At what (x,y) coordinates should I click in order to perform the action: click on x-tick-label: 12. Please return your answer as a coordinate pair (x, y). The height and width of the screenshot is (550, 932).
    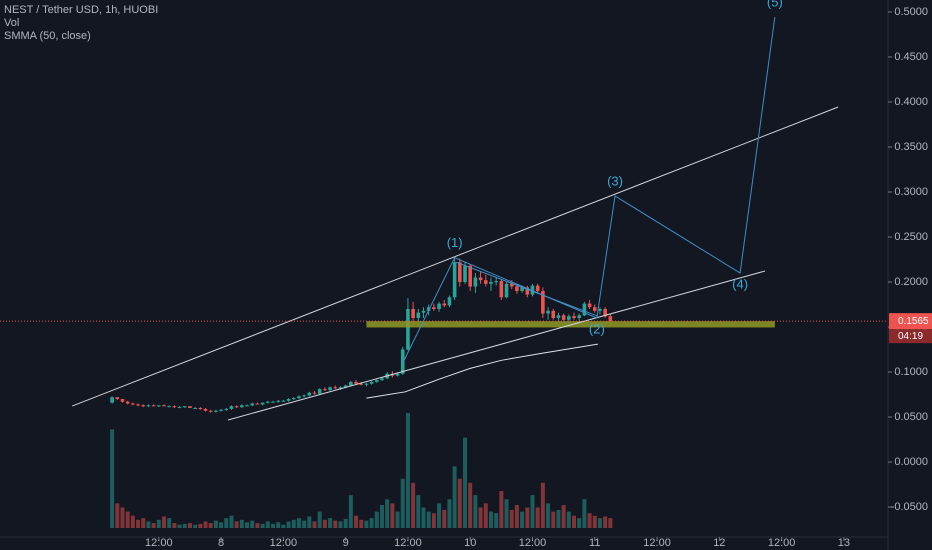
    Looking at the image, I should click on (719, 543).